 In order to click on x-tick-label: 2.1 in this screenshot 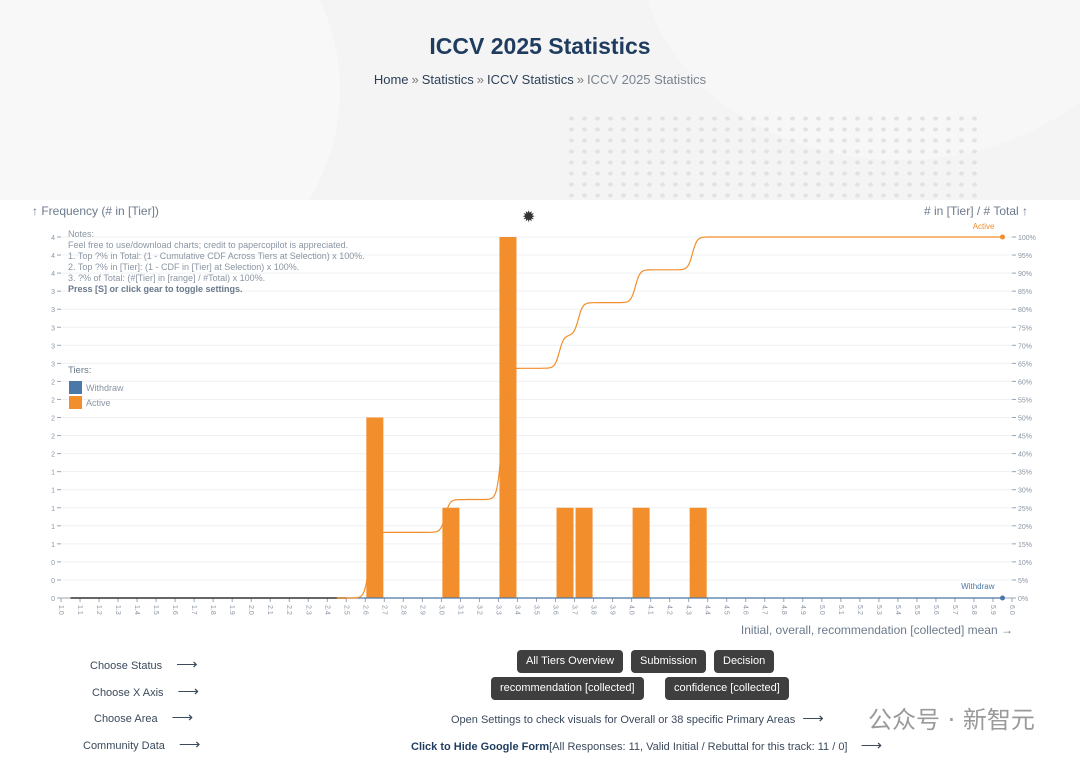, I will do `click(269, 610)`.